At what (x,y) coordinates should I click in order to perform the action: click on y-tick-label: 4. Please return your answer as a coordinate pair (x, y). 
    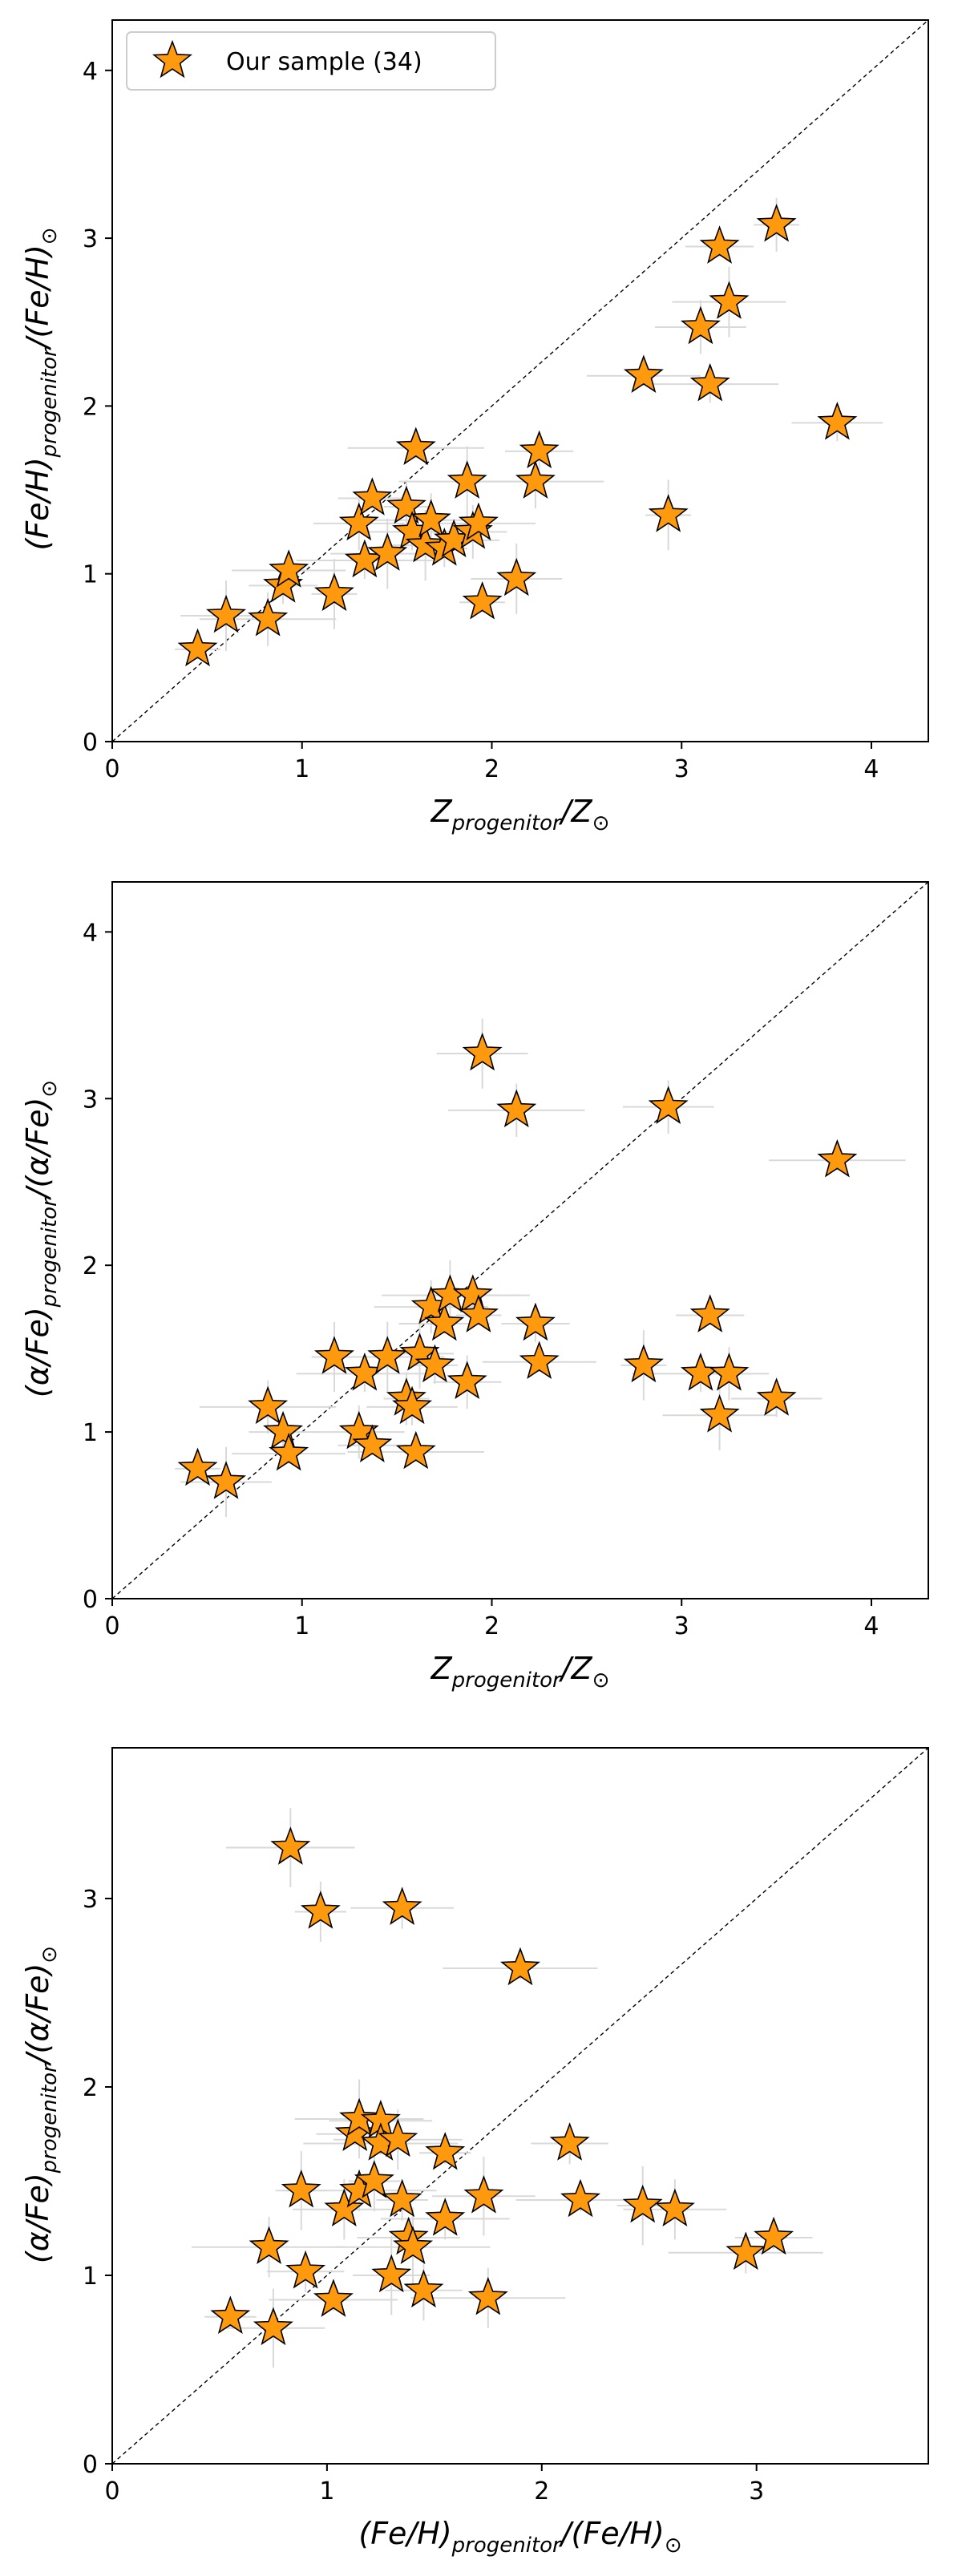
    Looking at the image, I should click on (90, 933).